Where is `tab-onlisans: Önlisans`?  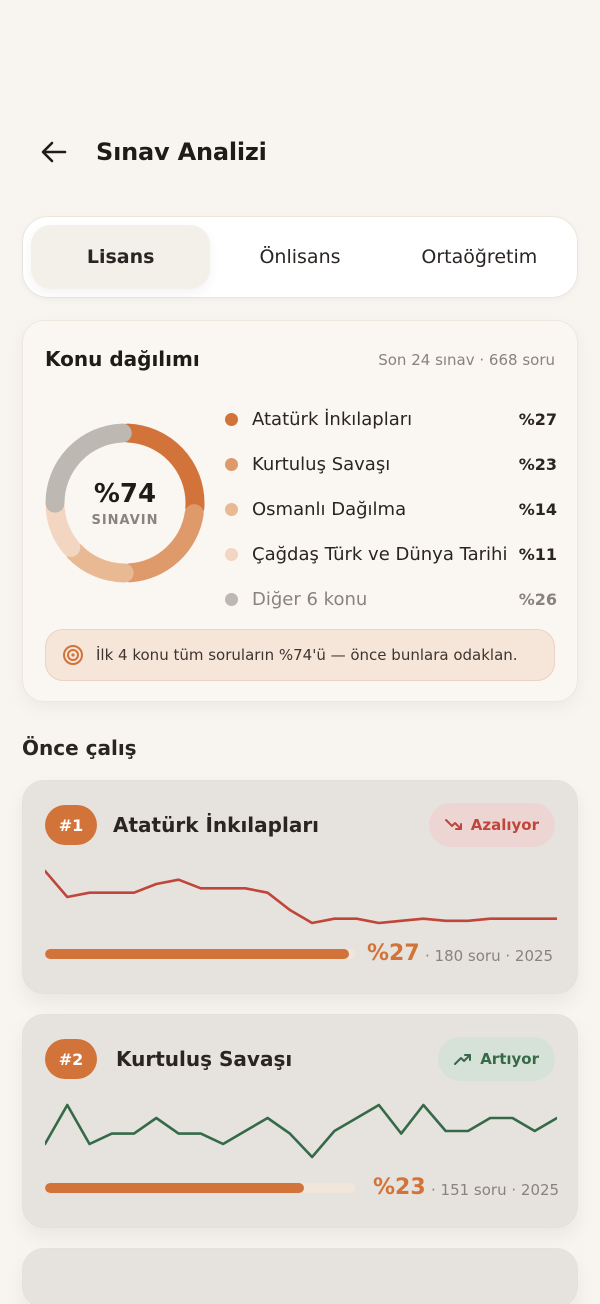
tab-onlisans: Önlisans is located at coordinates (300, 257).